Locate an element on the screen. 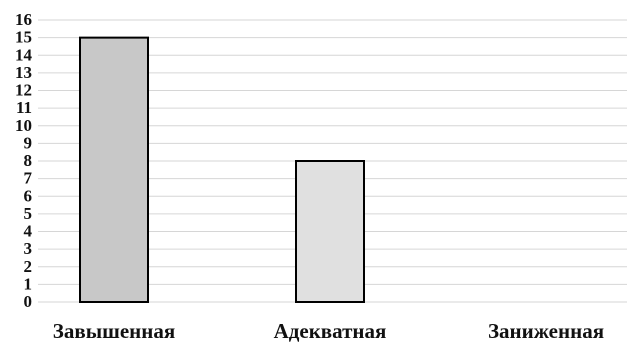 This screenshot has height=352, width=627. y-tick-label: 4 is located at coordinates (28, 231).